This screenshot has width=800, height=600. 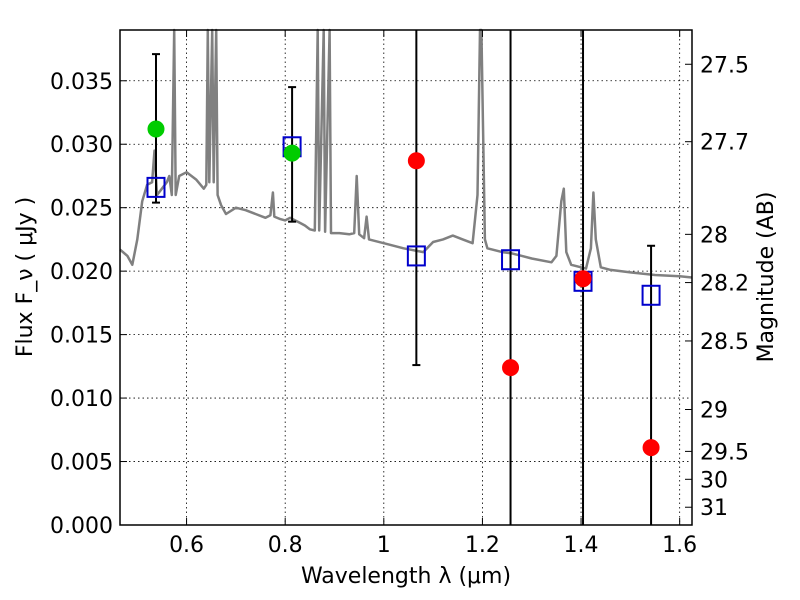 What do you see at coordinates (81, 209) in the screenshot?
I see `y-tick-label: 0.025` at bounding box center [81, 209].